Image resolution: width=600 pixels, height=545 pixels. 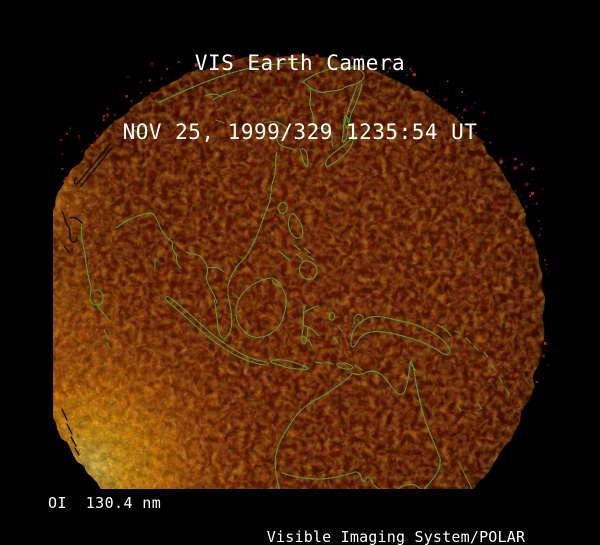 I want to click on credit-line-1: Visible Imaging System/POLAR, so click(x=396, y=536).